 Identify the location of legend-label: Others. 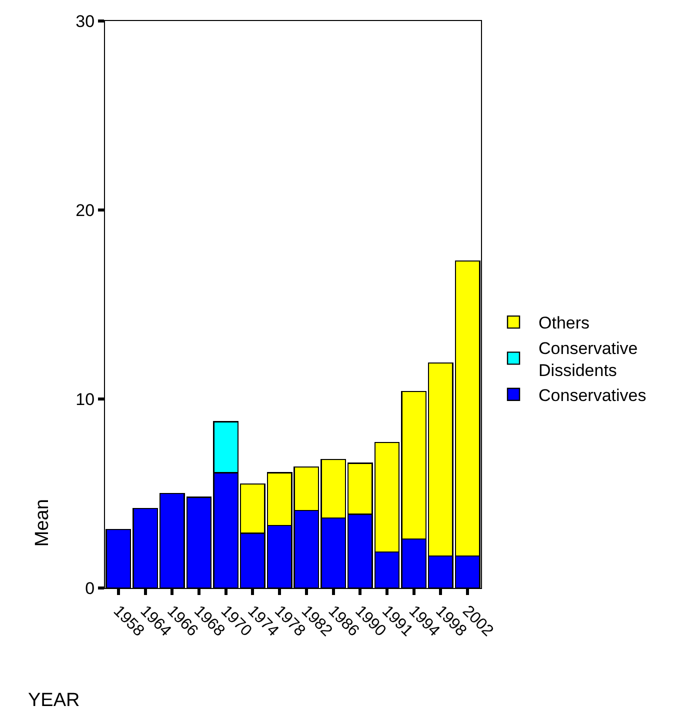
(564, 323).